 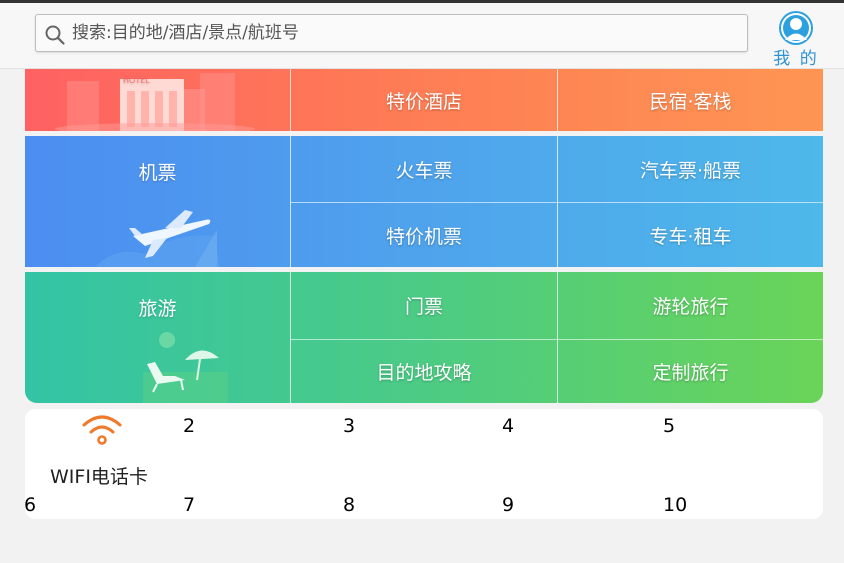 What do you see at coordinates (30, 505) in the screenshot?
I see `item-number: 6` at bounding box center [30, 505].